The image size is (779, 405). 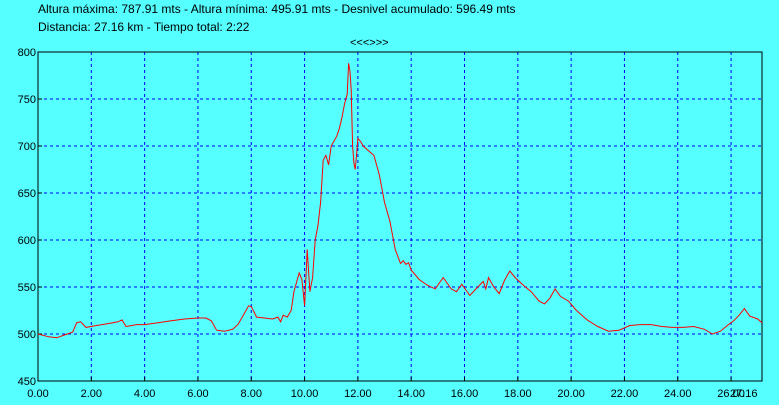 What do you see at coordinates (37, 394) in the screenshot?
I see `x-tick-label: 0.00` at bounding box center [37, 394].